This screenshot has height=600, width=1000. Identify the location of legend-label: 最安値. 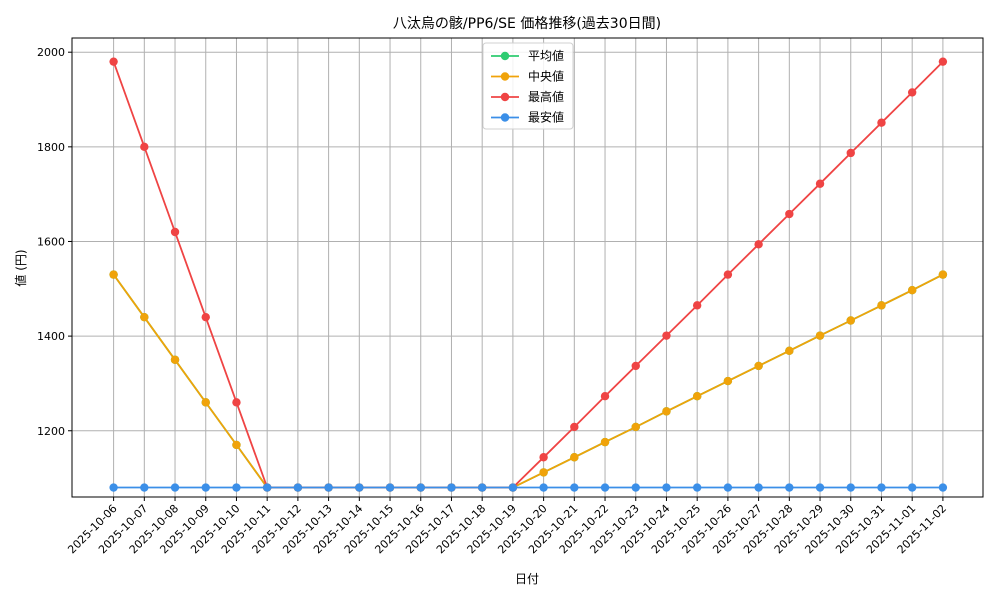
(546, 117).